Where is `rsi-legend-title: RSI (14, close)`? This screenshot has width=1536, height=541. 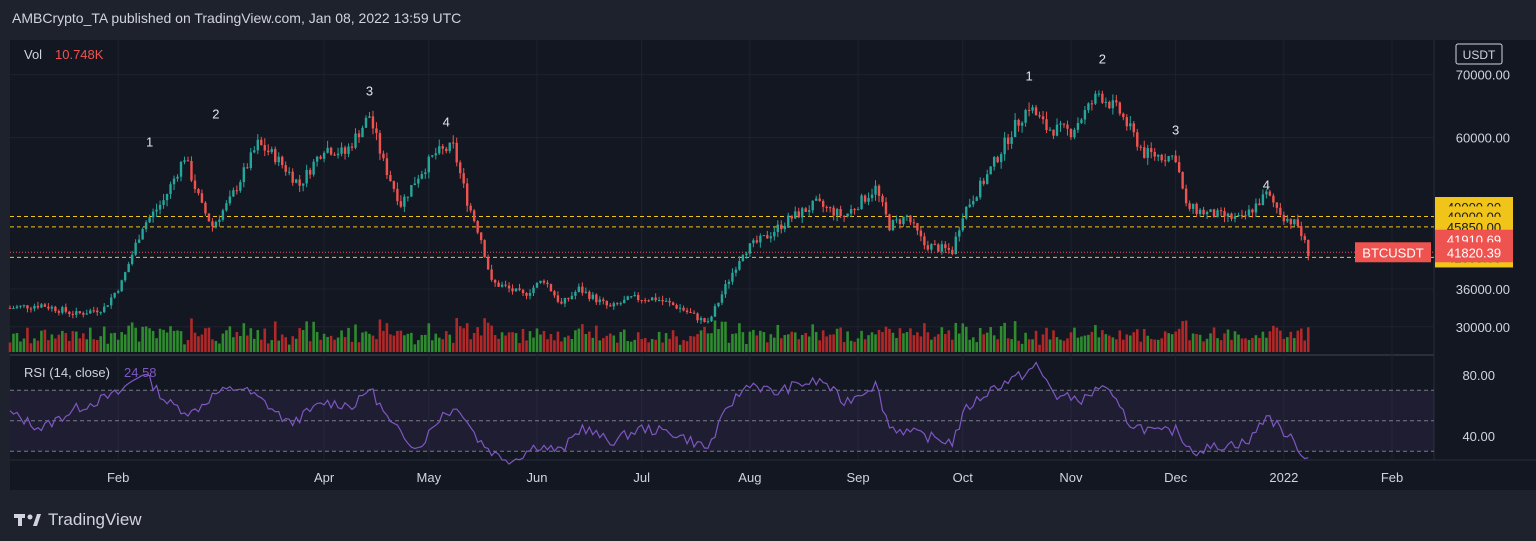
rsi-legend-title: RSI (14, close) is located at coordinates (67, 372).